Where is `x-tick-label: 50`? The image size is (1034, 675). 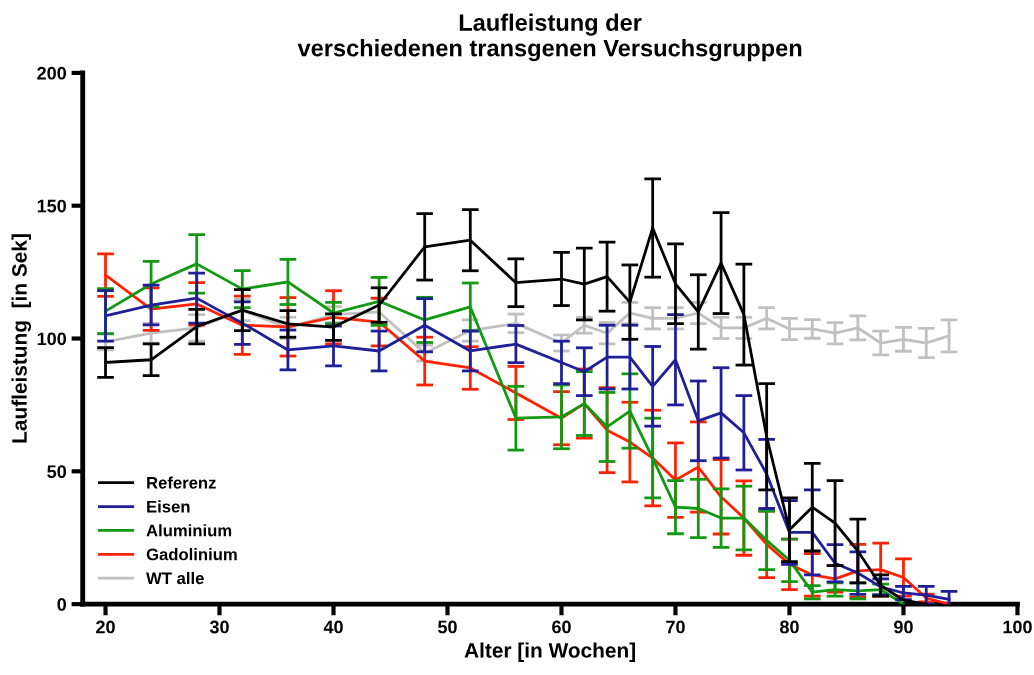 x-tick-label: 50 is located at coordinates (447, 627).